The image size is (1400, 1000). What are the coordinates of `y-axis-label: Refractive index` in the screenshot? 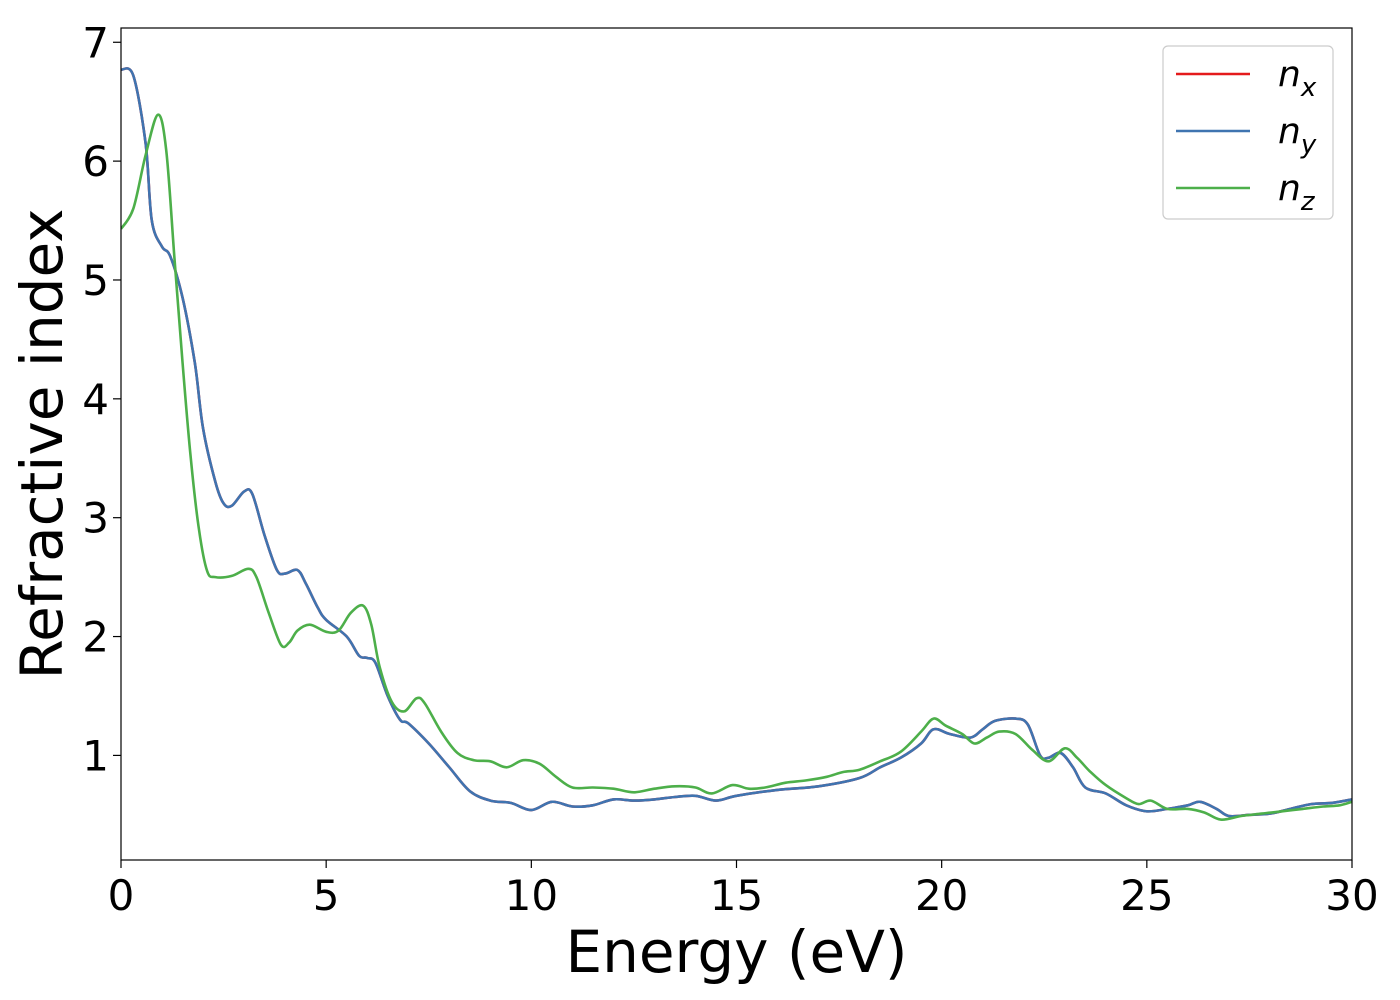 It's located at (42, 443).